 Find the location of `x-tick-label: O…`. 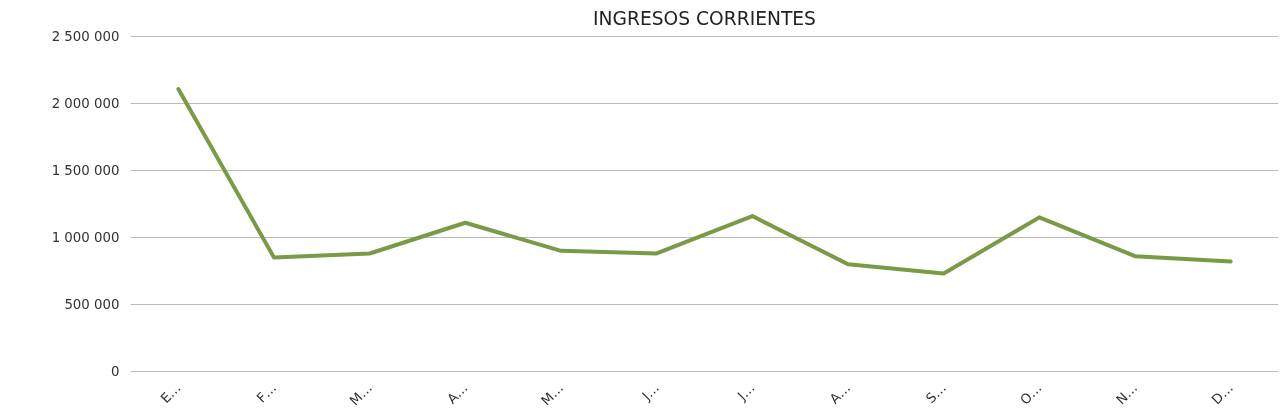

x-tick-label: O… is located at coordinates (1031, 394).